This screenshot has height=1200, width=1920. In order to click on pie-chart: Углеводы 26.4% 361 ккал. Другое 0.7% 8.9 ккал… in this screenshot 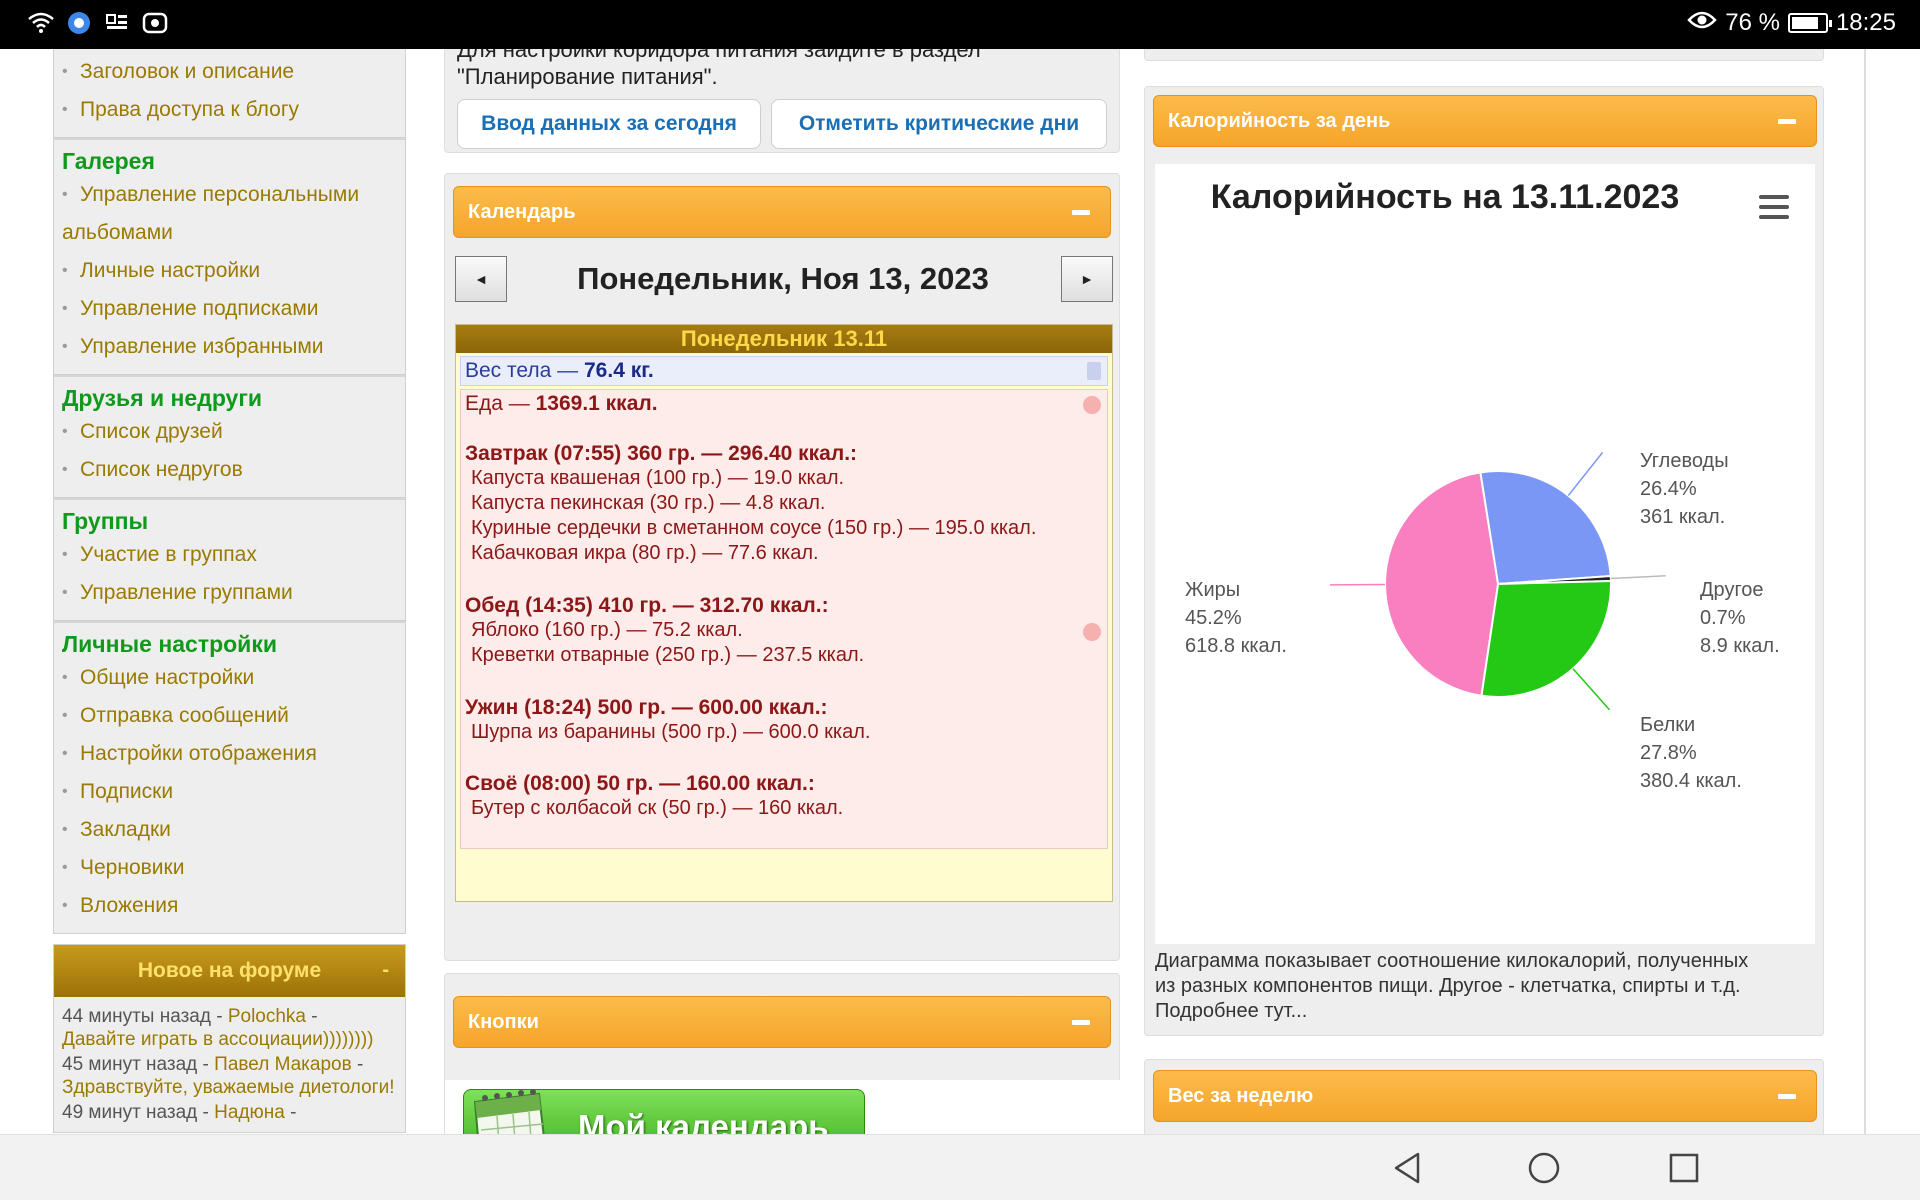, I will do `click(1482, 621)`.